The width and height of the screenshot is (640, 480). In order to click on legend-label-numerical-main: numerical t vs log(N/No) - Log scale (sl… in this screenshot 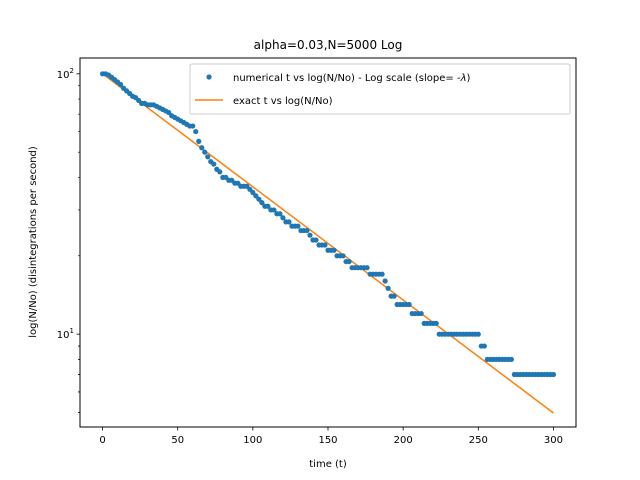, I will do `click(347, 78)`.